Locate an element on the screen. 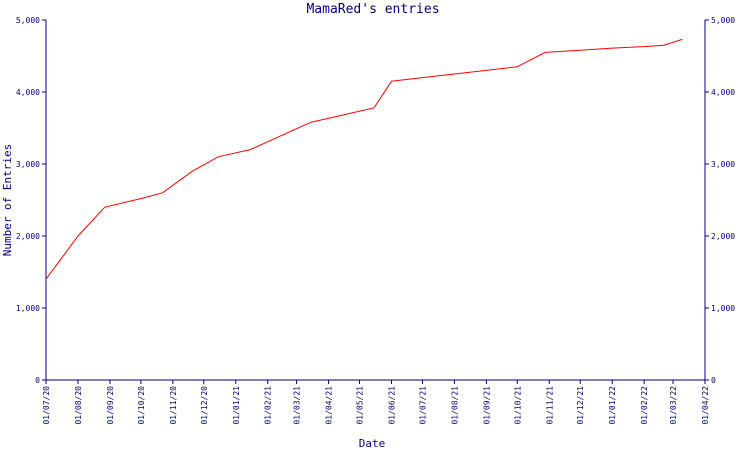 This screenshot has width=750, height=455. y-tick-label-right: 3,000 is located at coordinates (723, 164).